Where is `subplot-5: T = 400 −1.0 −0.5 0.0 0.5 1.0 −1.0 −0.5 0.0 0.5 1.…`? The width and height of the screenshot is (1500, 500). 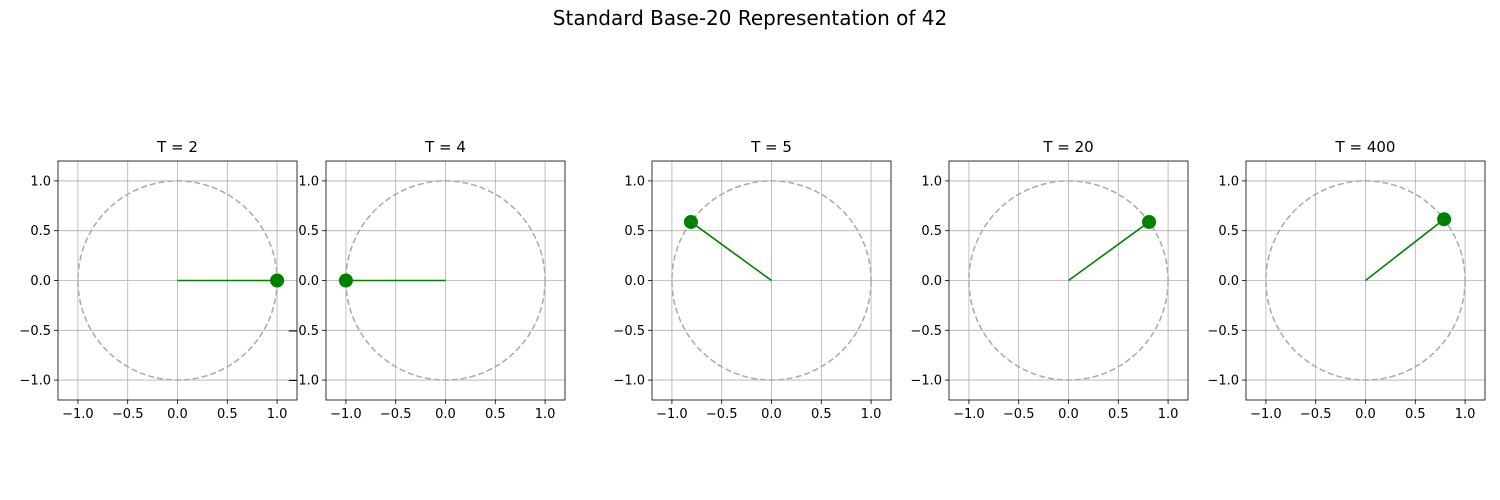
subplot-5: T = 400 −1.0 −0.5 0.0 0.5 1.0 −1.0 −0.5 0.0 0.5 1.… is located at coordinates (1346, 280).